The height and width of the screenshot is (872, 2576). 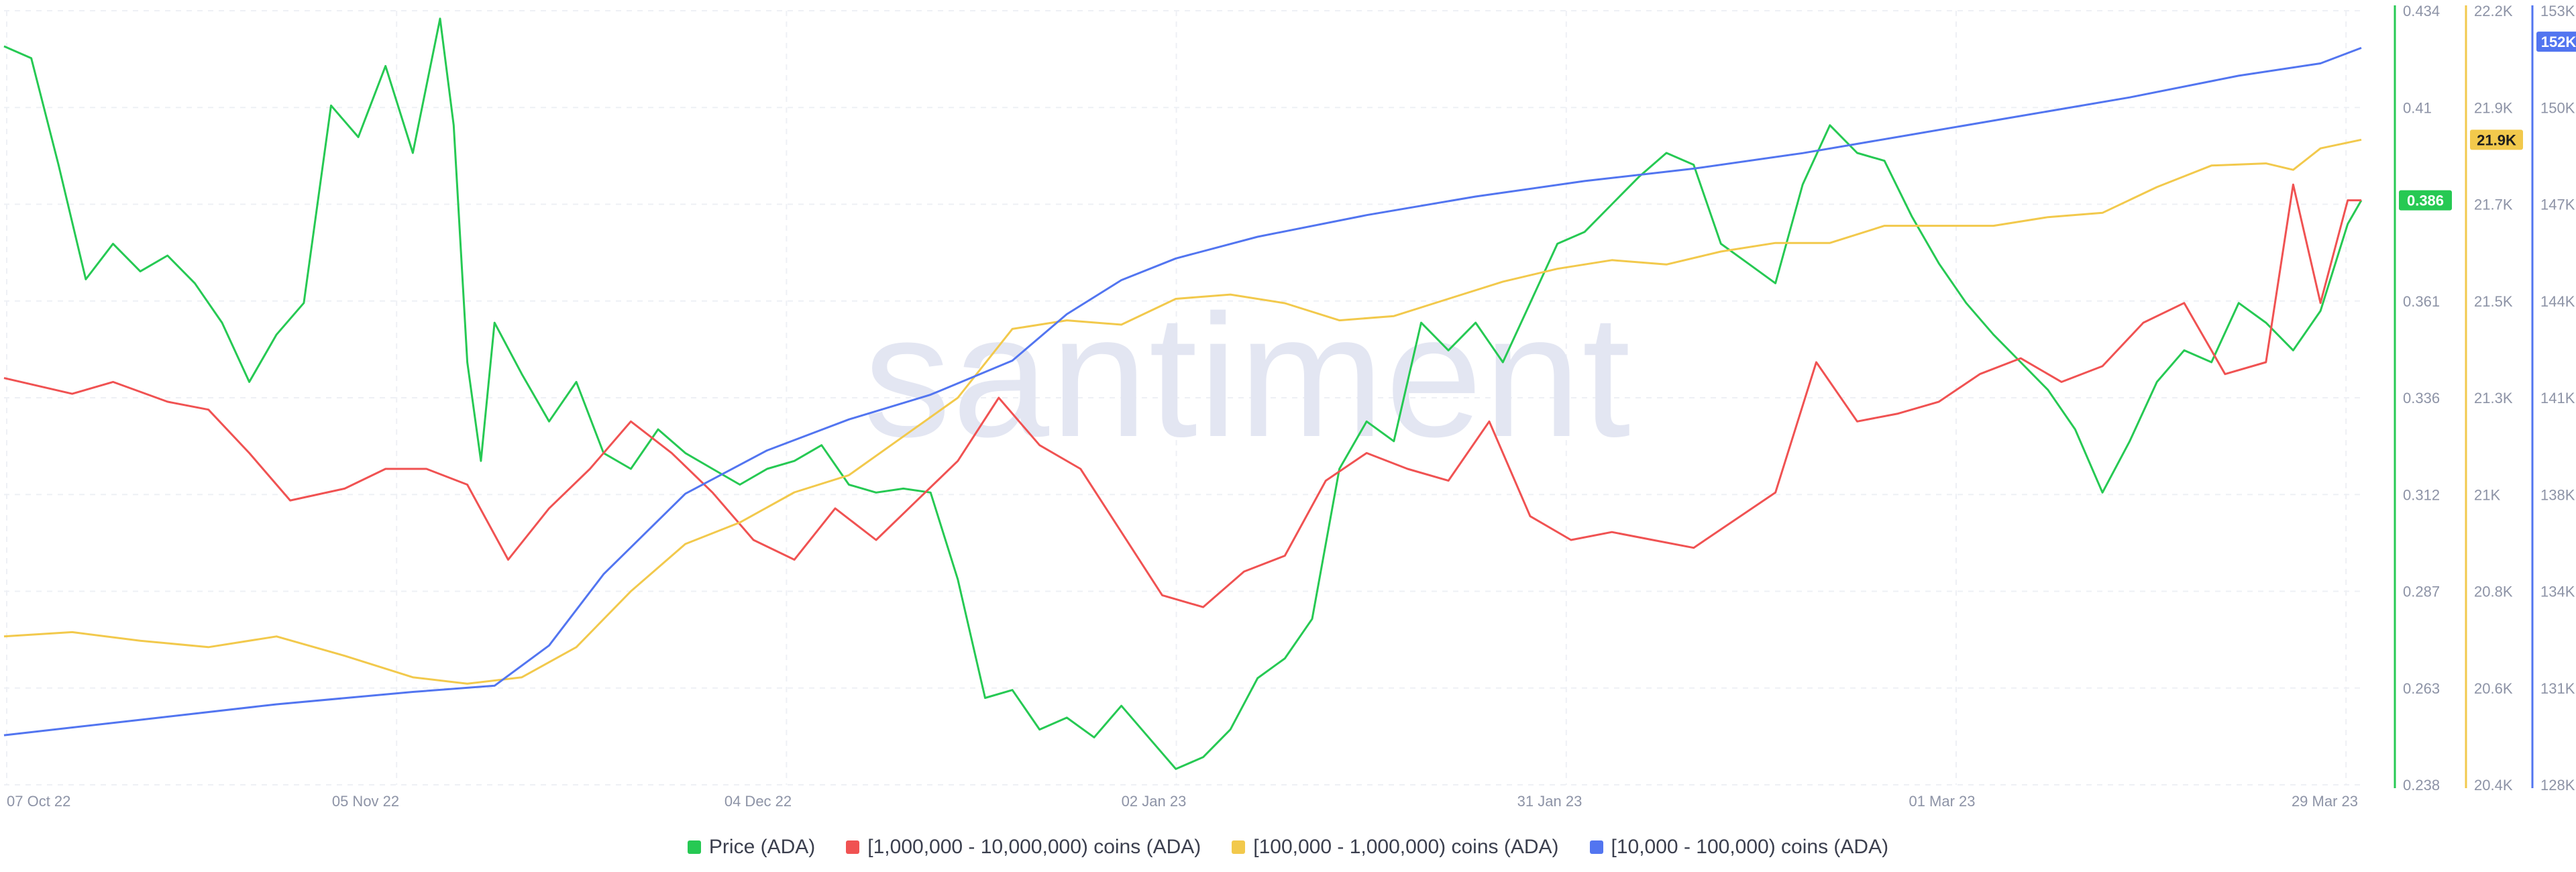 I want to click on holders_10k_100k-tick-label: 150K, so click(x=2557, y=107).